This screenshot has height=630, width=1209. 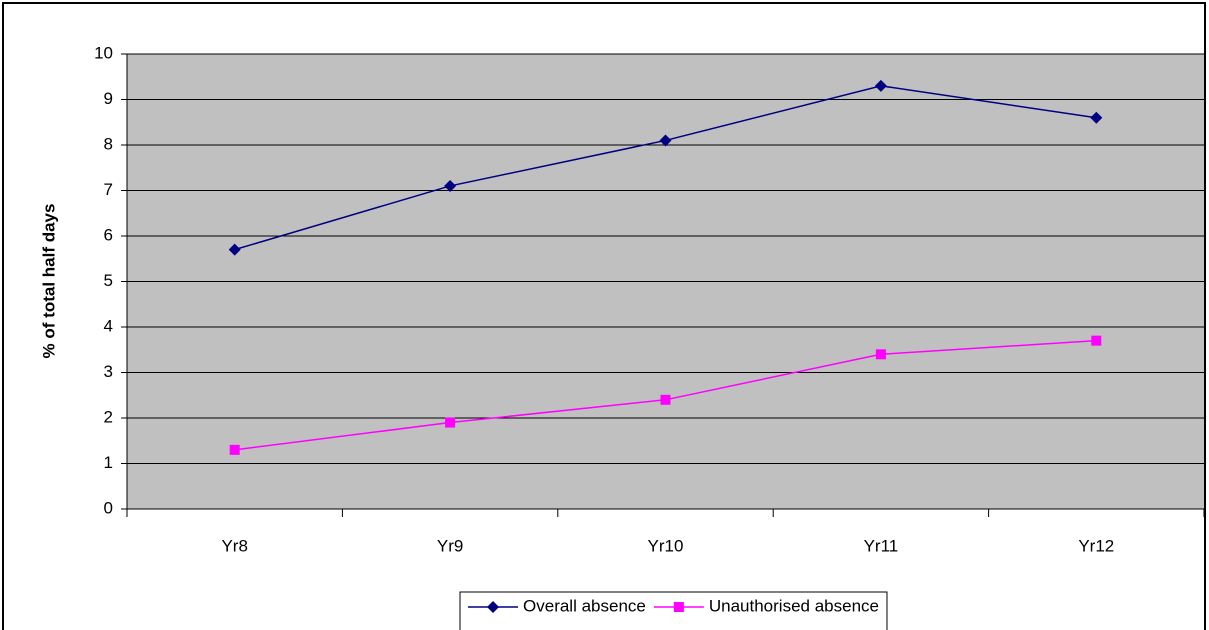 What do you see at coordinates (103, 52) in the screenshot?
I see `y-tick-label: 10` at bounding box center [103, 52].